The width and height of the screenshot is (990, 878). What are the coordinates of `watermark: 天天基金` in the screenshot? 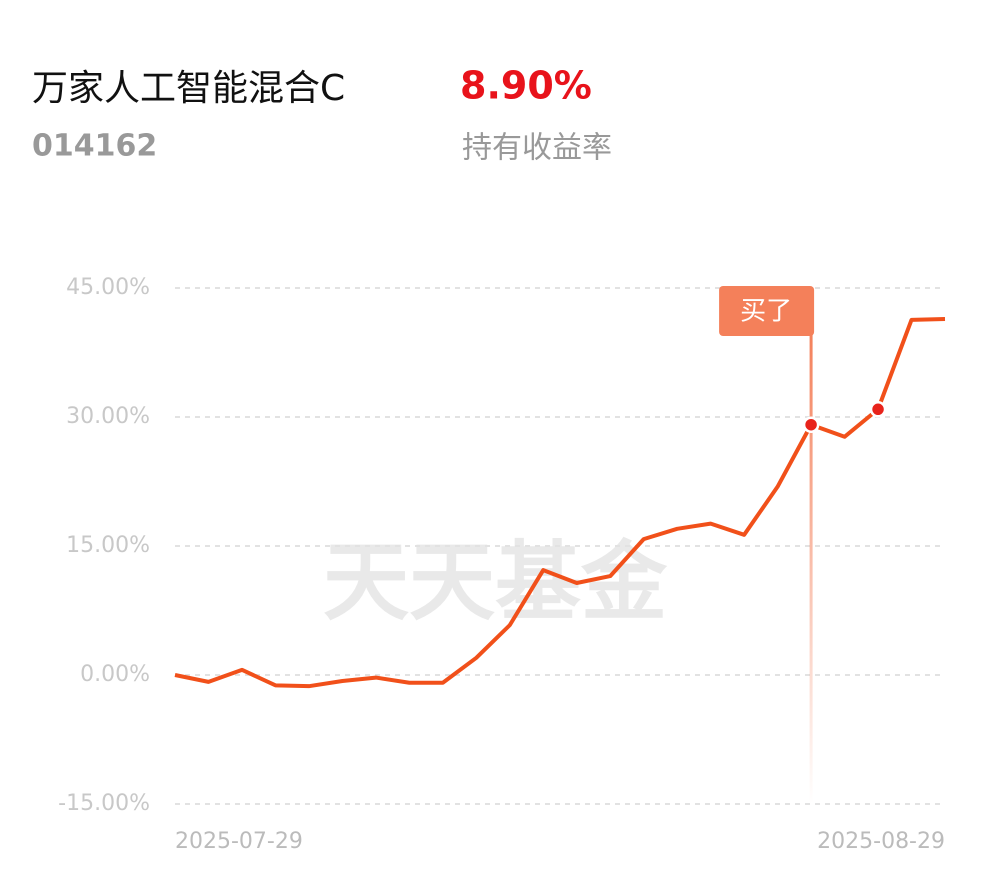 It's located at (495, 582).